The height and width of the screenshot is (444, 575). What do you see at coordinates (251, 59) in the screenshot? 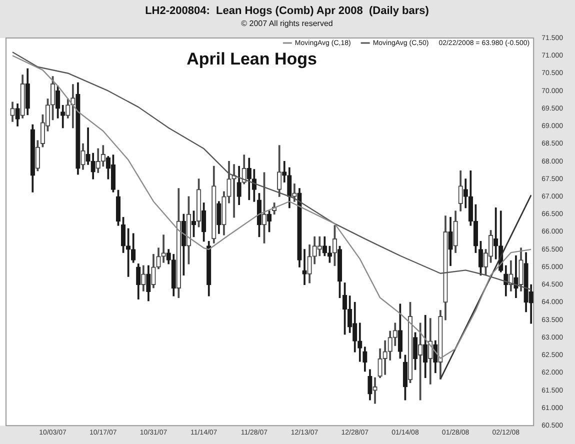
I see `text: April Lean Hogs` at bounding box center [251, 59].